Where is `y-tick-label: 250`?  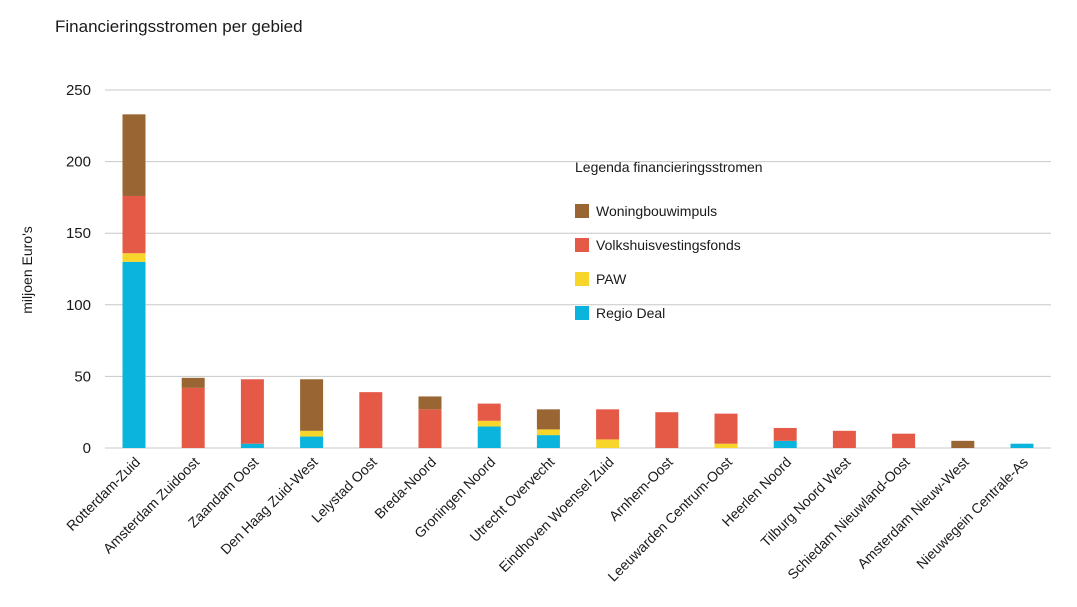
y-tick-label: 250 is located at coordinates (78, 90).